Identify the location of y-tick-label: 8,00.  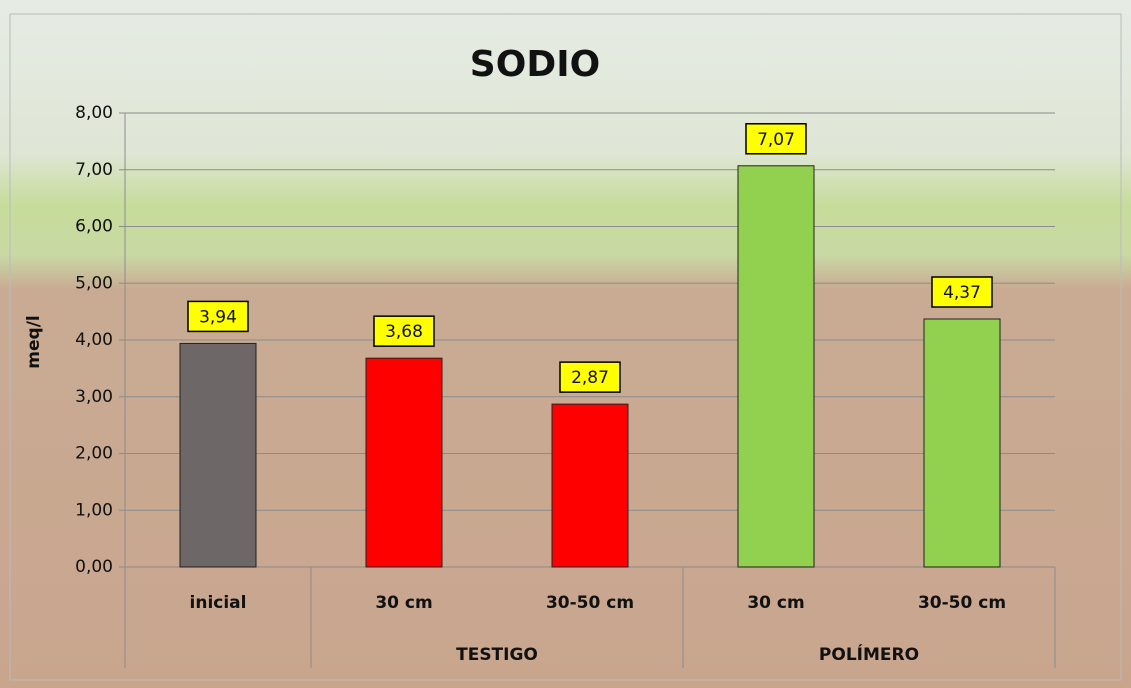
(94, 113).